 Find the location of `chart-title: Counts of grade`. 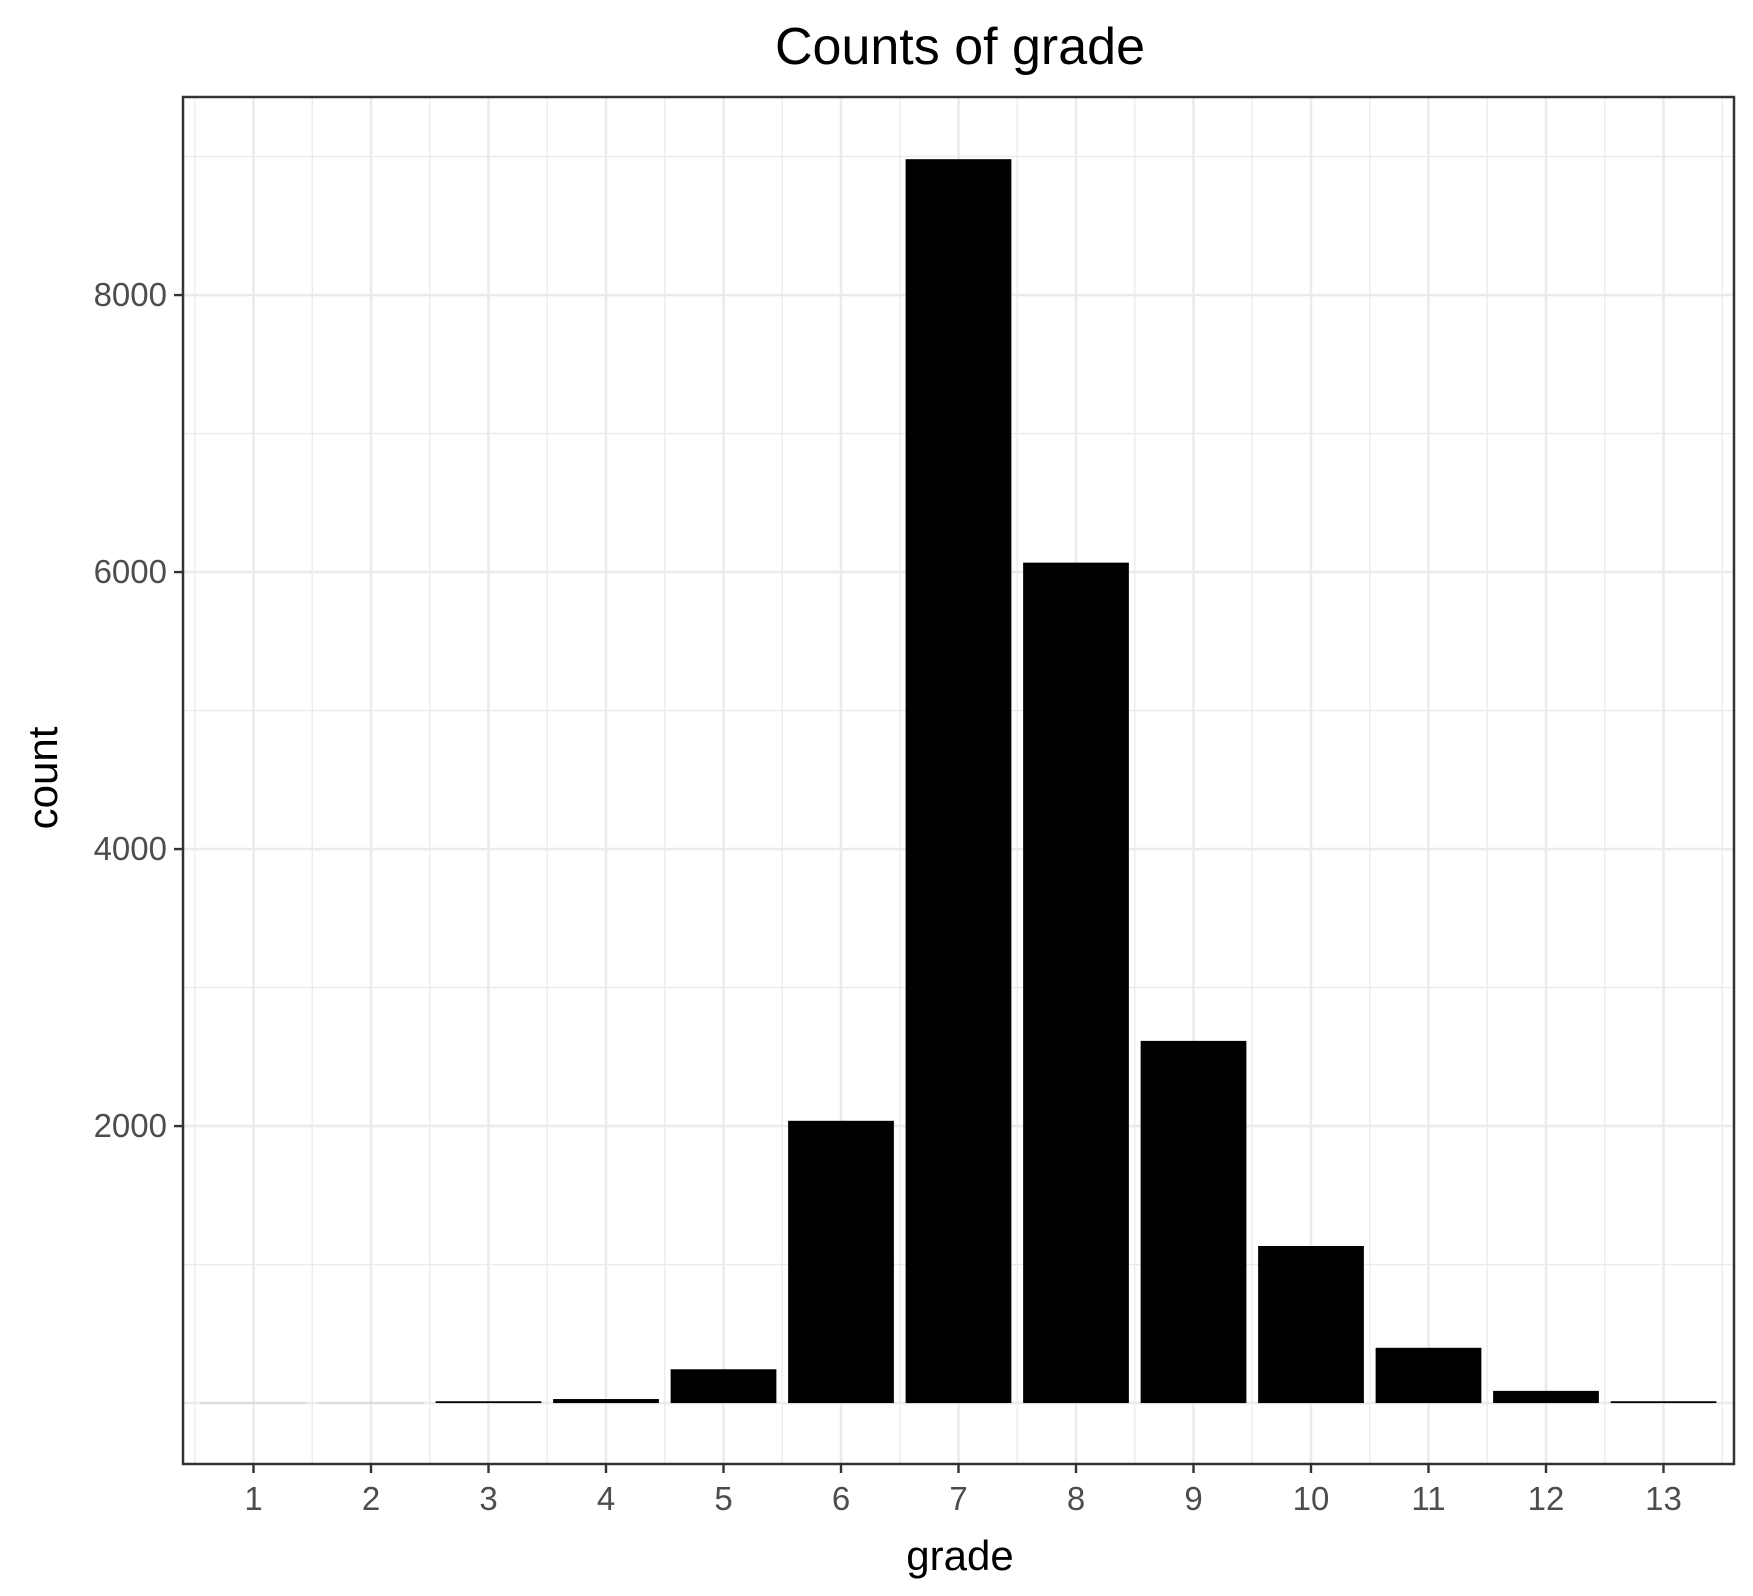

chart-title: Counts of grade is located at coordinates (960, 47).